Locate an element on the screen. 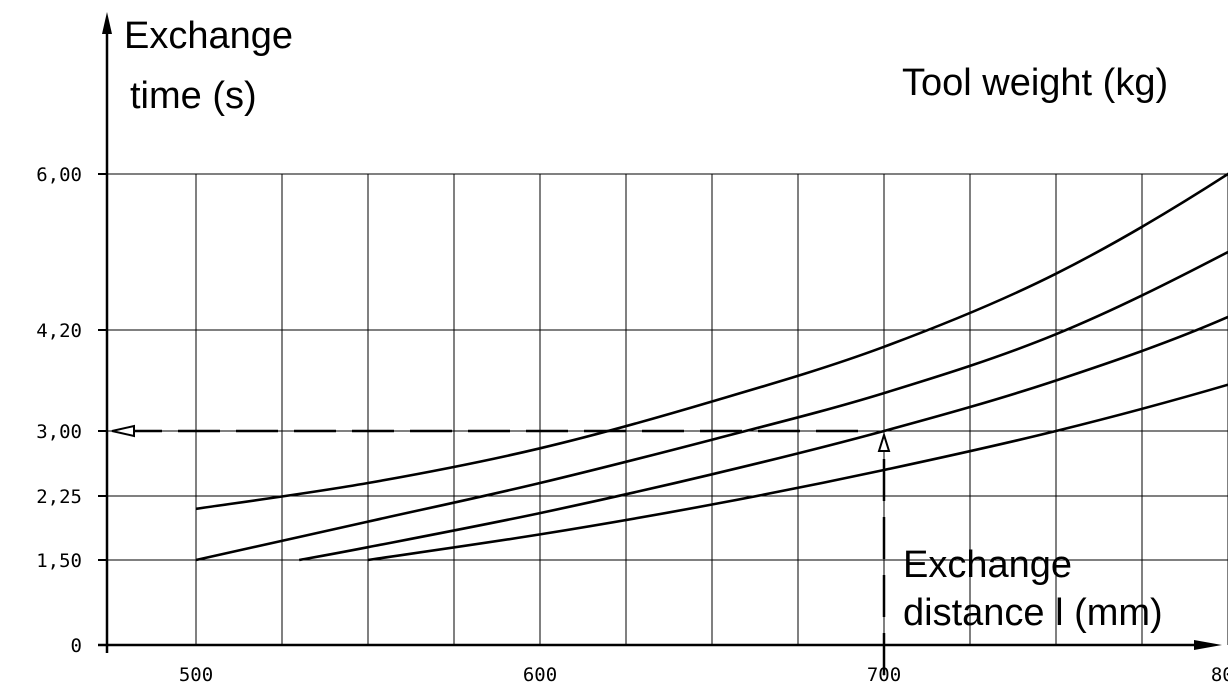 The width and height of the screenshot is (1228, 691). y-tick-label: 3,00 is located at coordinates (59, 432).